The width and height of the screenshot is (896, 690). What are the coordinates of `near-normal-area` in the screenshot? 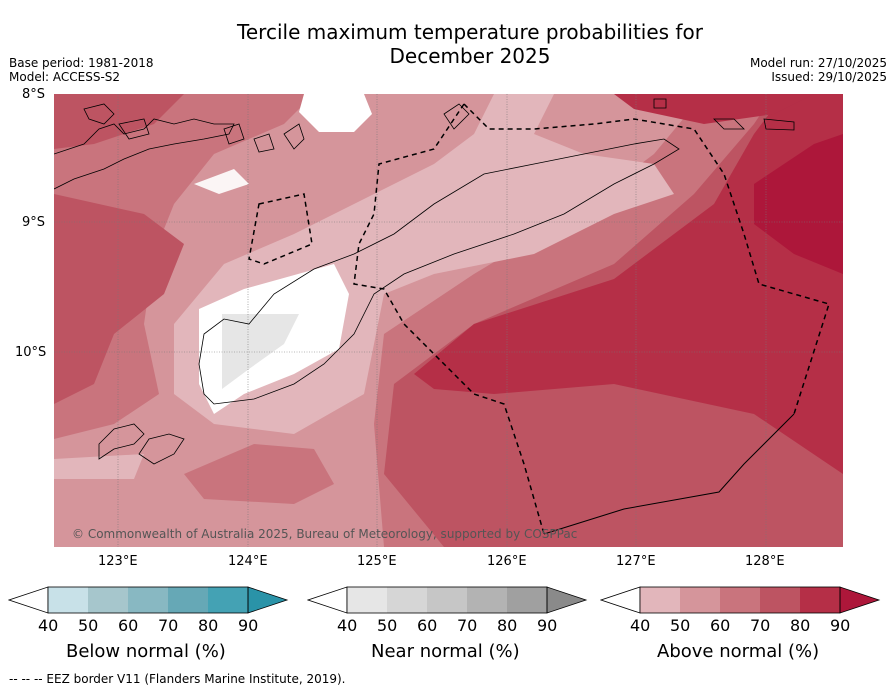 It's located at (260, 351).